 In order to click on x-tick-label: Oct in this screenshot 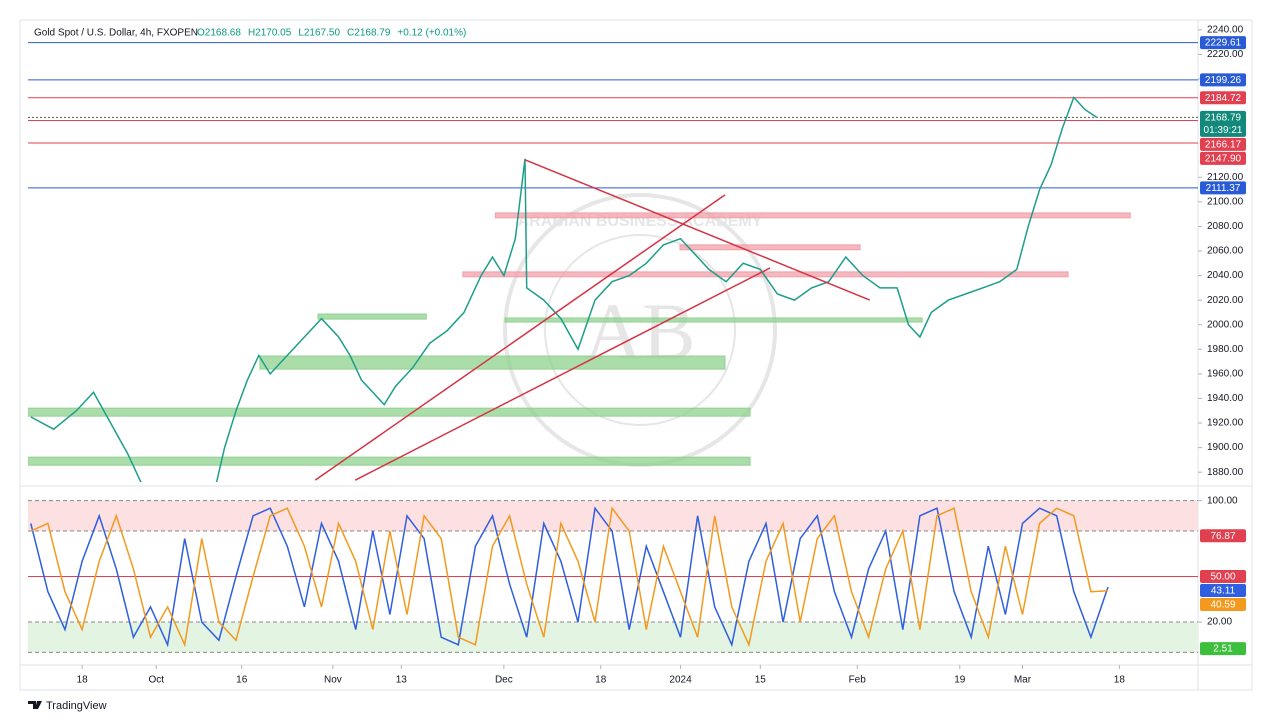, I will do `click(156, 680)`.